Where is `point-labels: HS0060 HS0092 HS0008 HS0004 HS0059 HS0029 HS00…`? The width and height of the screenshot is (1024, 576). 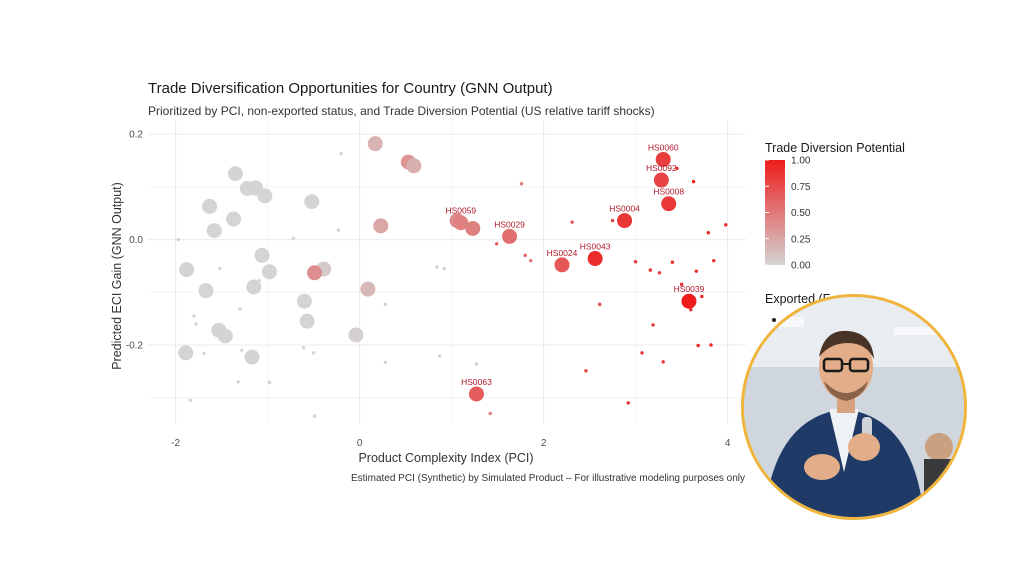 point-labels: HS0060 HS0092 HS0008 HS0004 HS0059 HS0029 HS00… is located at coordinates (574, 264).